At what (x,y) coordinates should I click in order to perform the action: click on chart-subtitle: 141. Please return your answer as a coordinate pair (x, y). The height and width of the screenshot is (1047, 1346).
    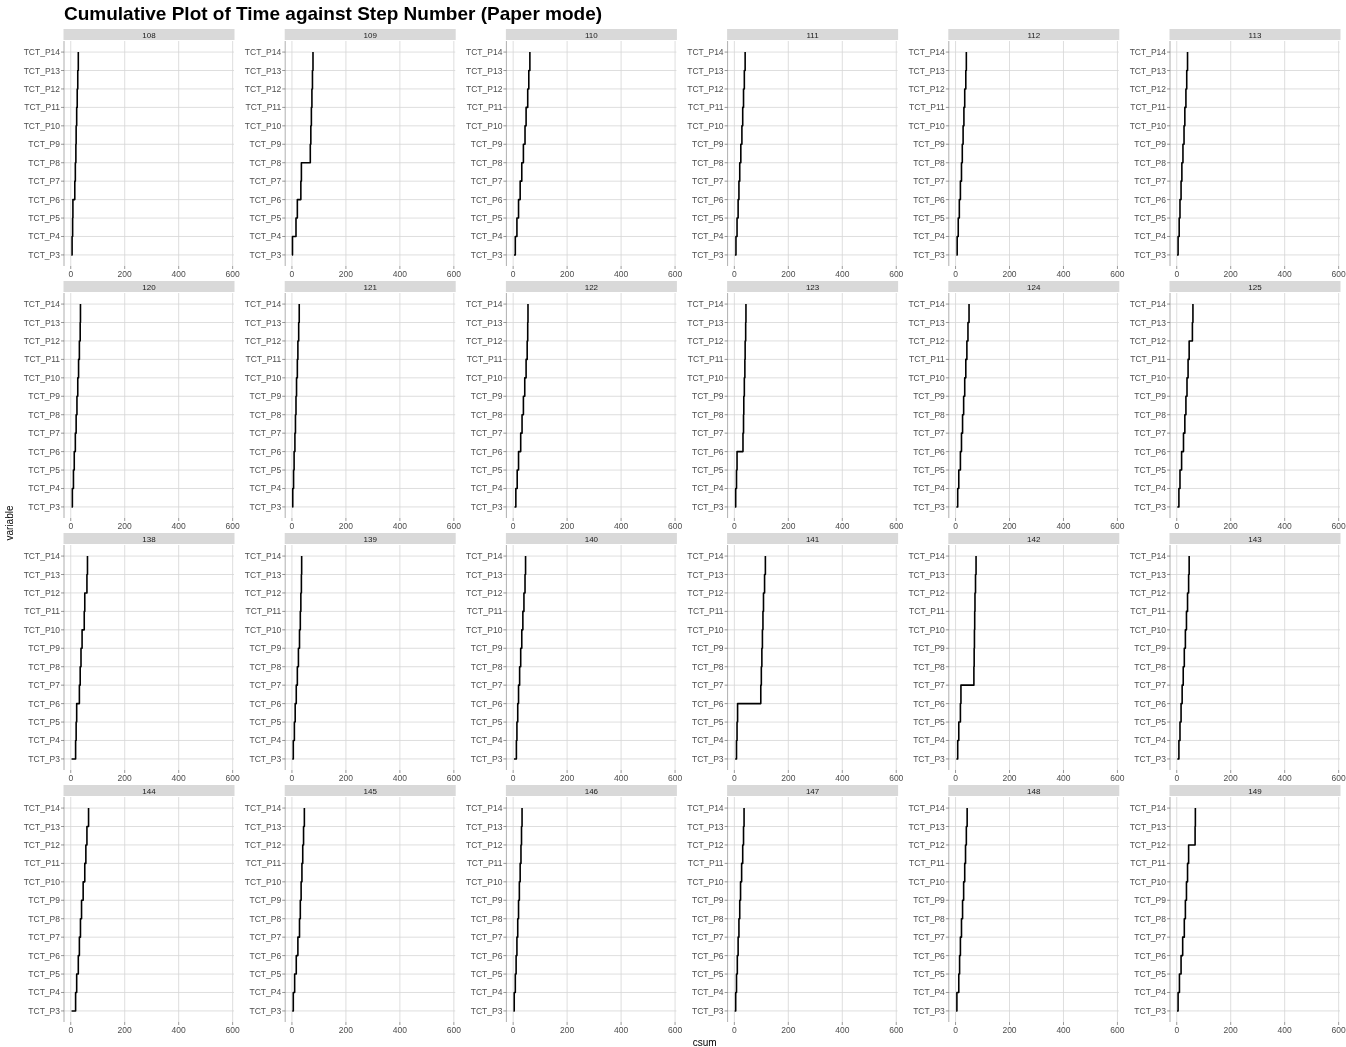
    Looking at the image, I should click on (812, 539).